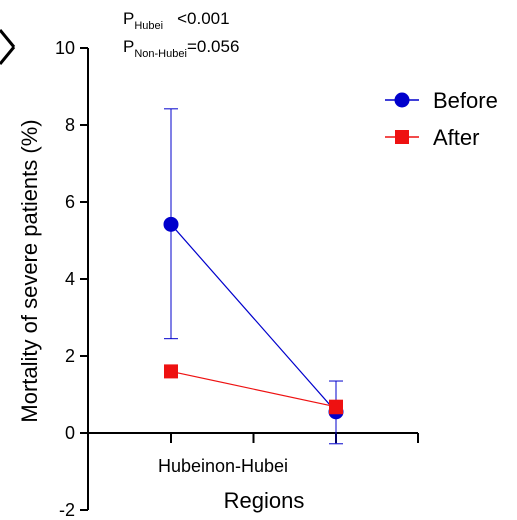 This screenshot has width=517, height=520. I want to click on y-axis-title: Mortality of severe patients (%), so click(29, 270).